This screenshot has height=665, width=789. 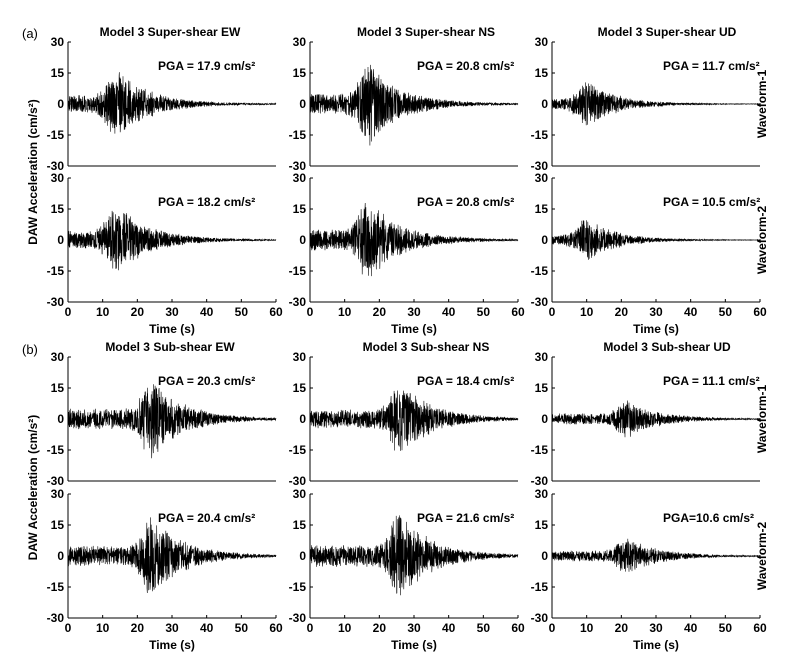 What do you see at coordinates (33, 172) in the screenshot?
I see `y-axis-label: DAW Acceleration (cm/s²)` at bounding box center [33, 172].